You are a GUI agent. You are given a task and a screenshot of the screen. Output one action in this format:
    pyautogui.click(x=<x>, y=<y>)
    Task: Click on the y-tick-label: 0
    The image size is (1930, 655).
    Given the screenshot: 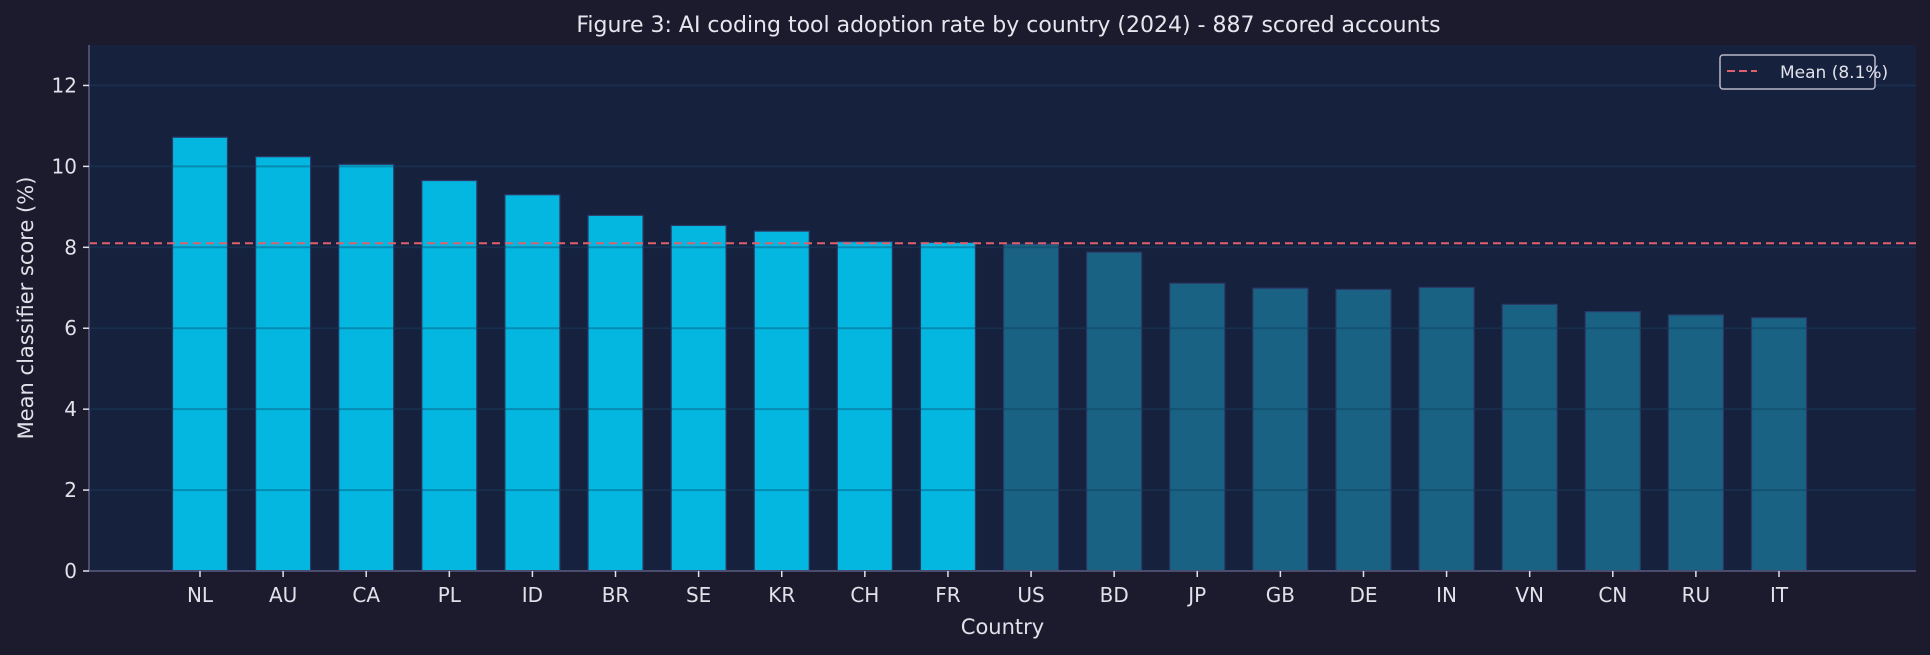 What is the action you would take?
    pyautogui.click(x=70, y=571)
    